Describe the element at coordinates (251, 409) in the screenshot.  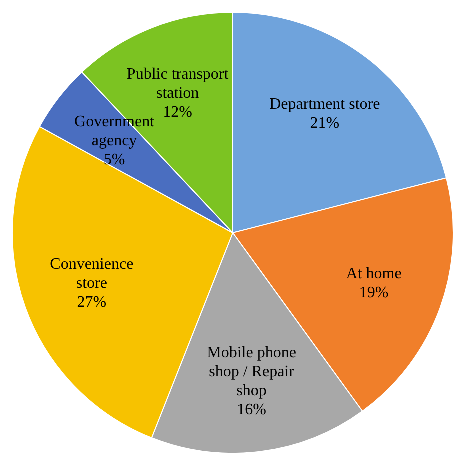
I see `data-label: 16%` at that location.